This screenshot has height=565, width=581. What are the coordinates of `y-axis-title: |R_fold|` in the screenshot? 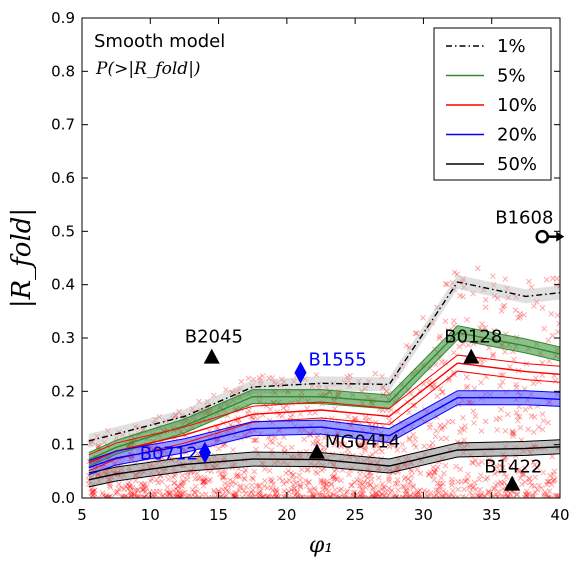 It's located at (22, 258).